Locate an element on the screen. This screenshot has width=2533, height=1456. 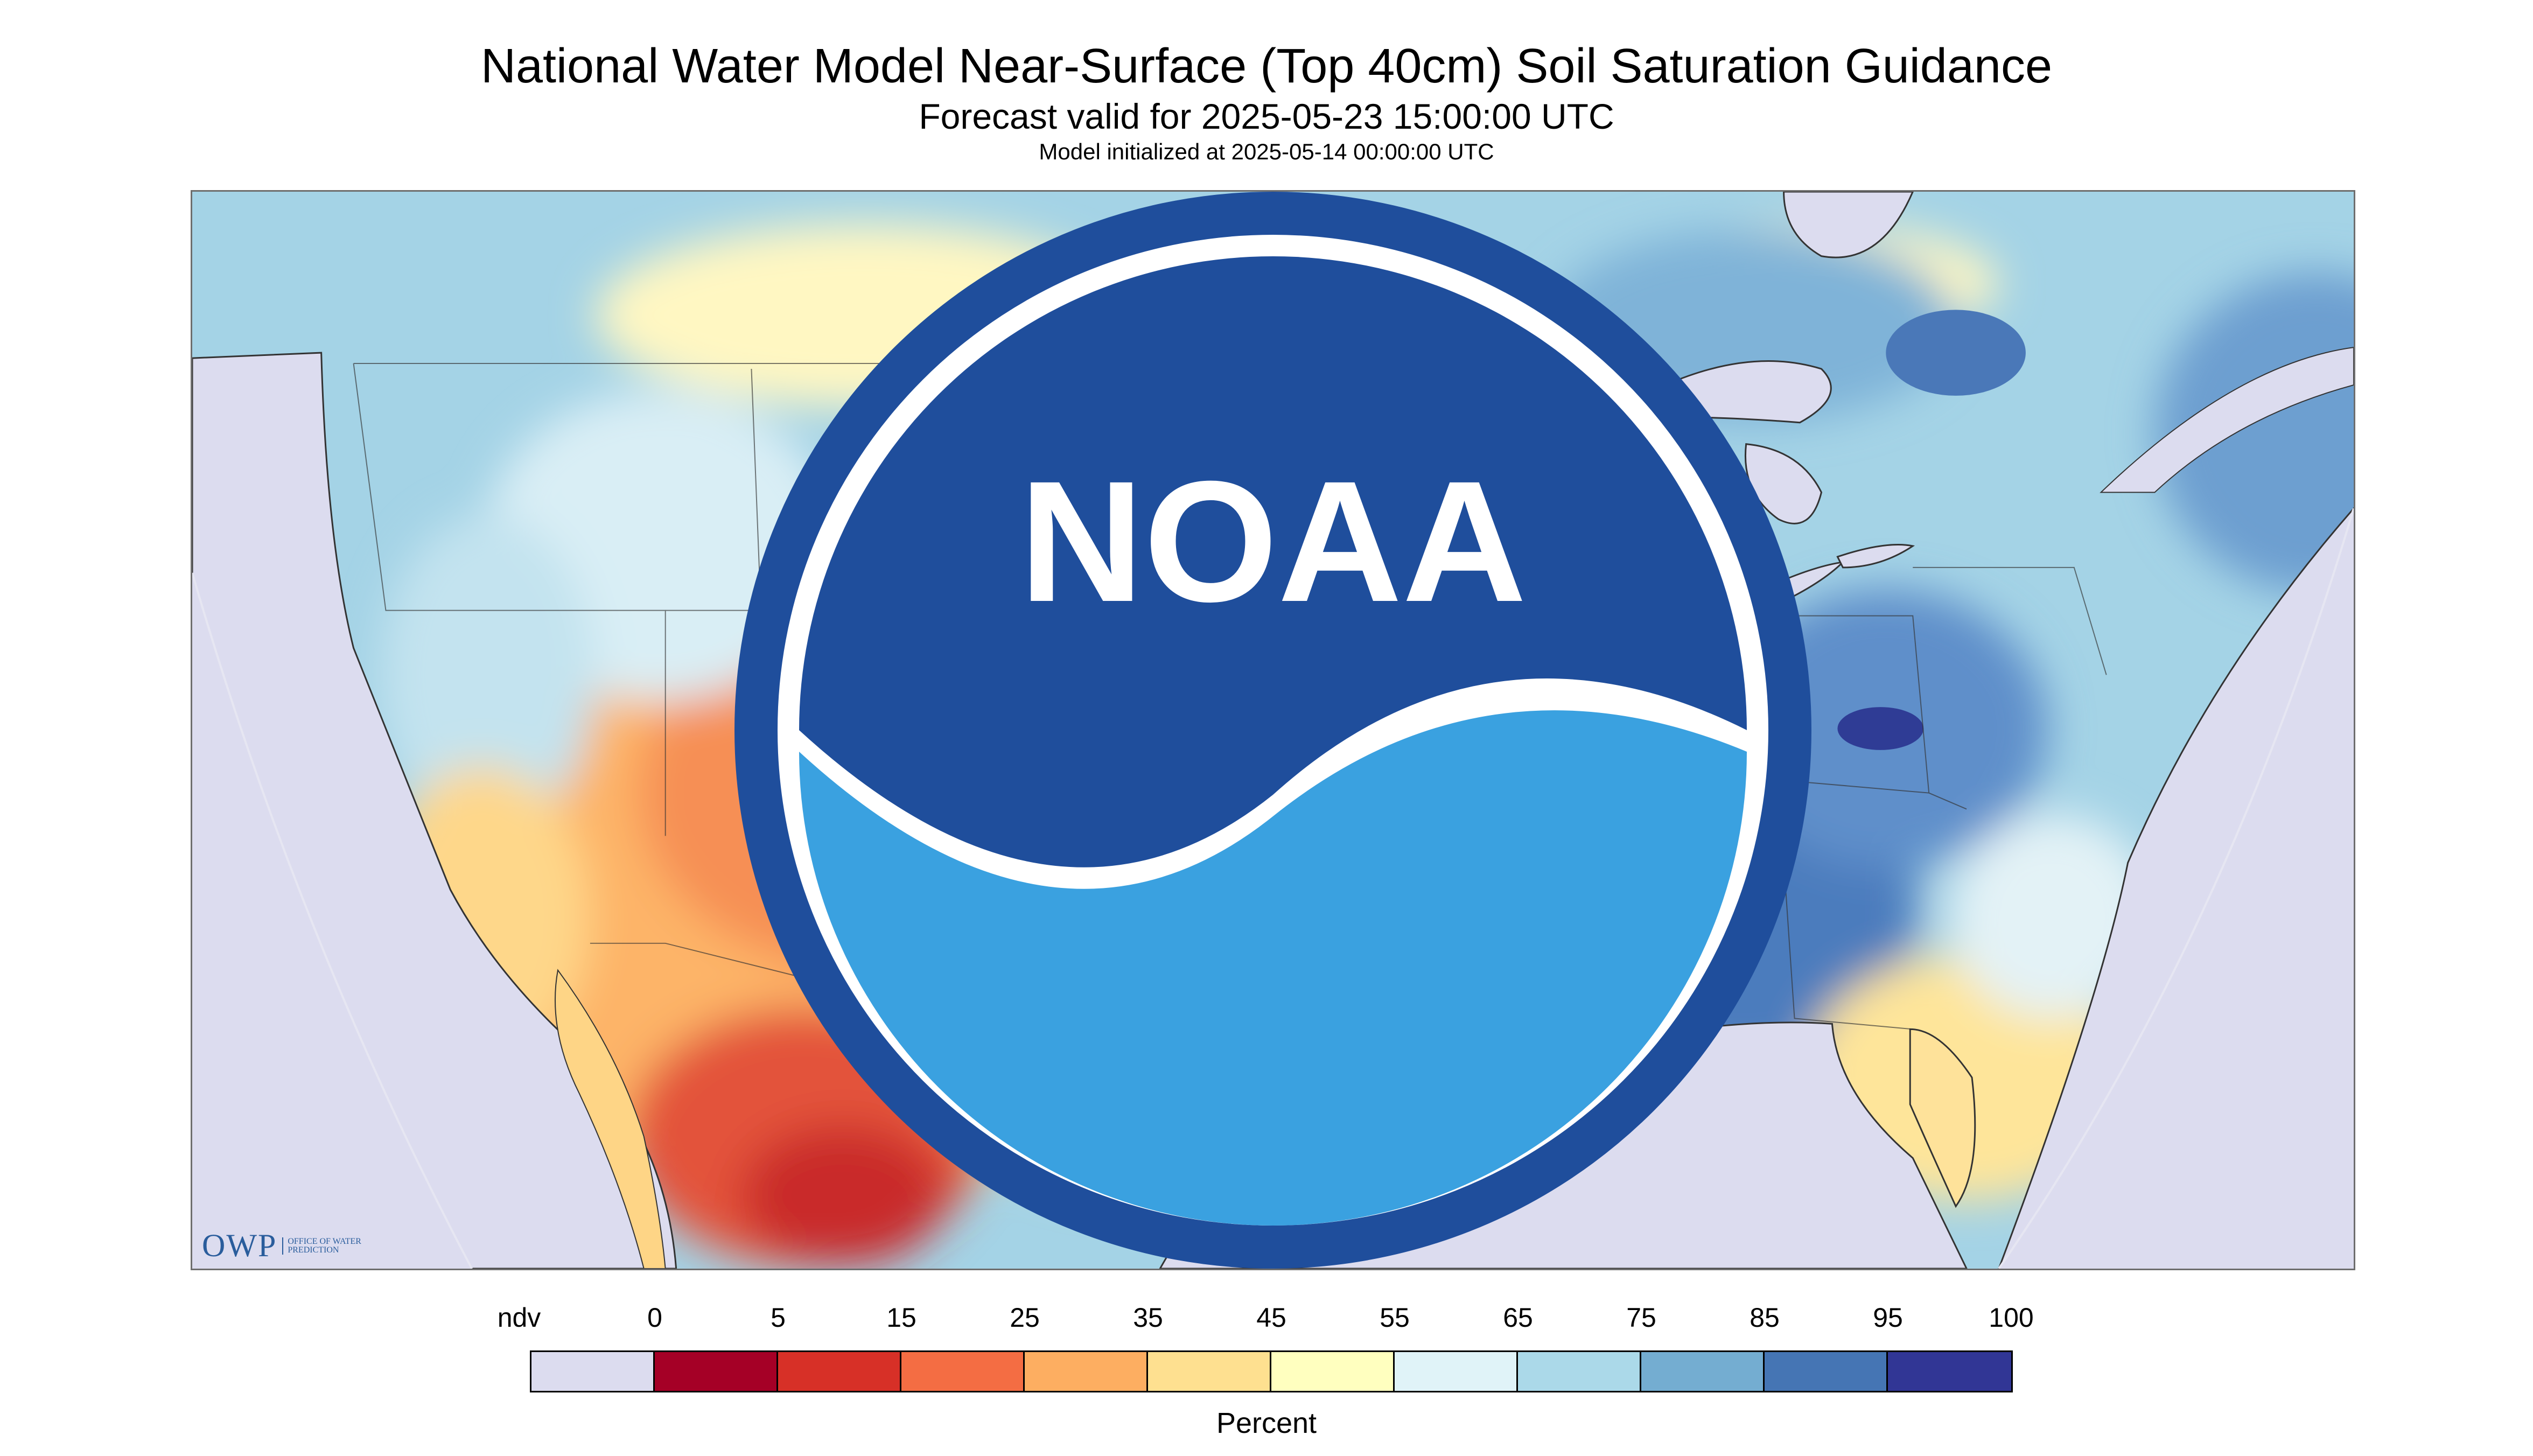
legend-tick-label: ndv is located at coordinates (519, 1318).